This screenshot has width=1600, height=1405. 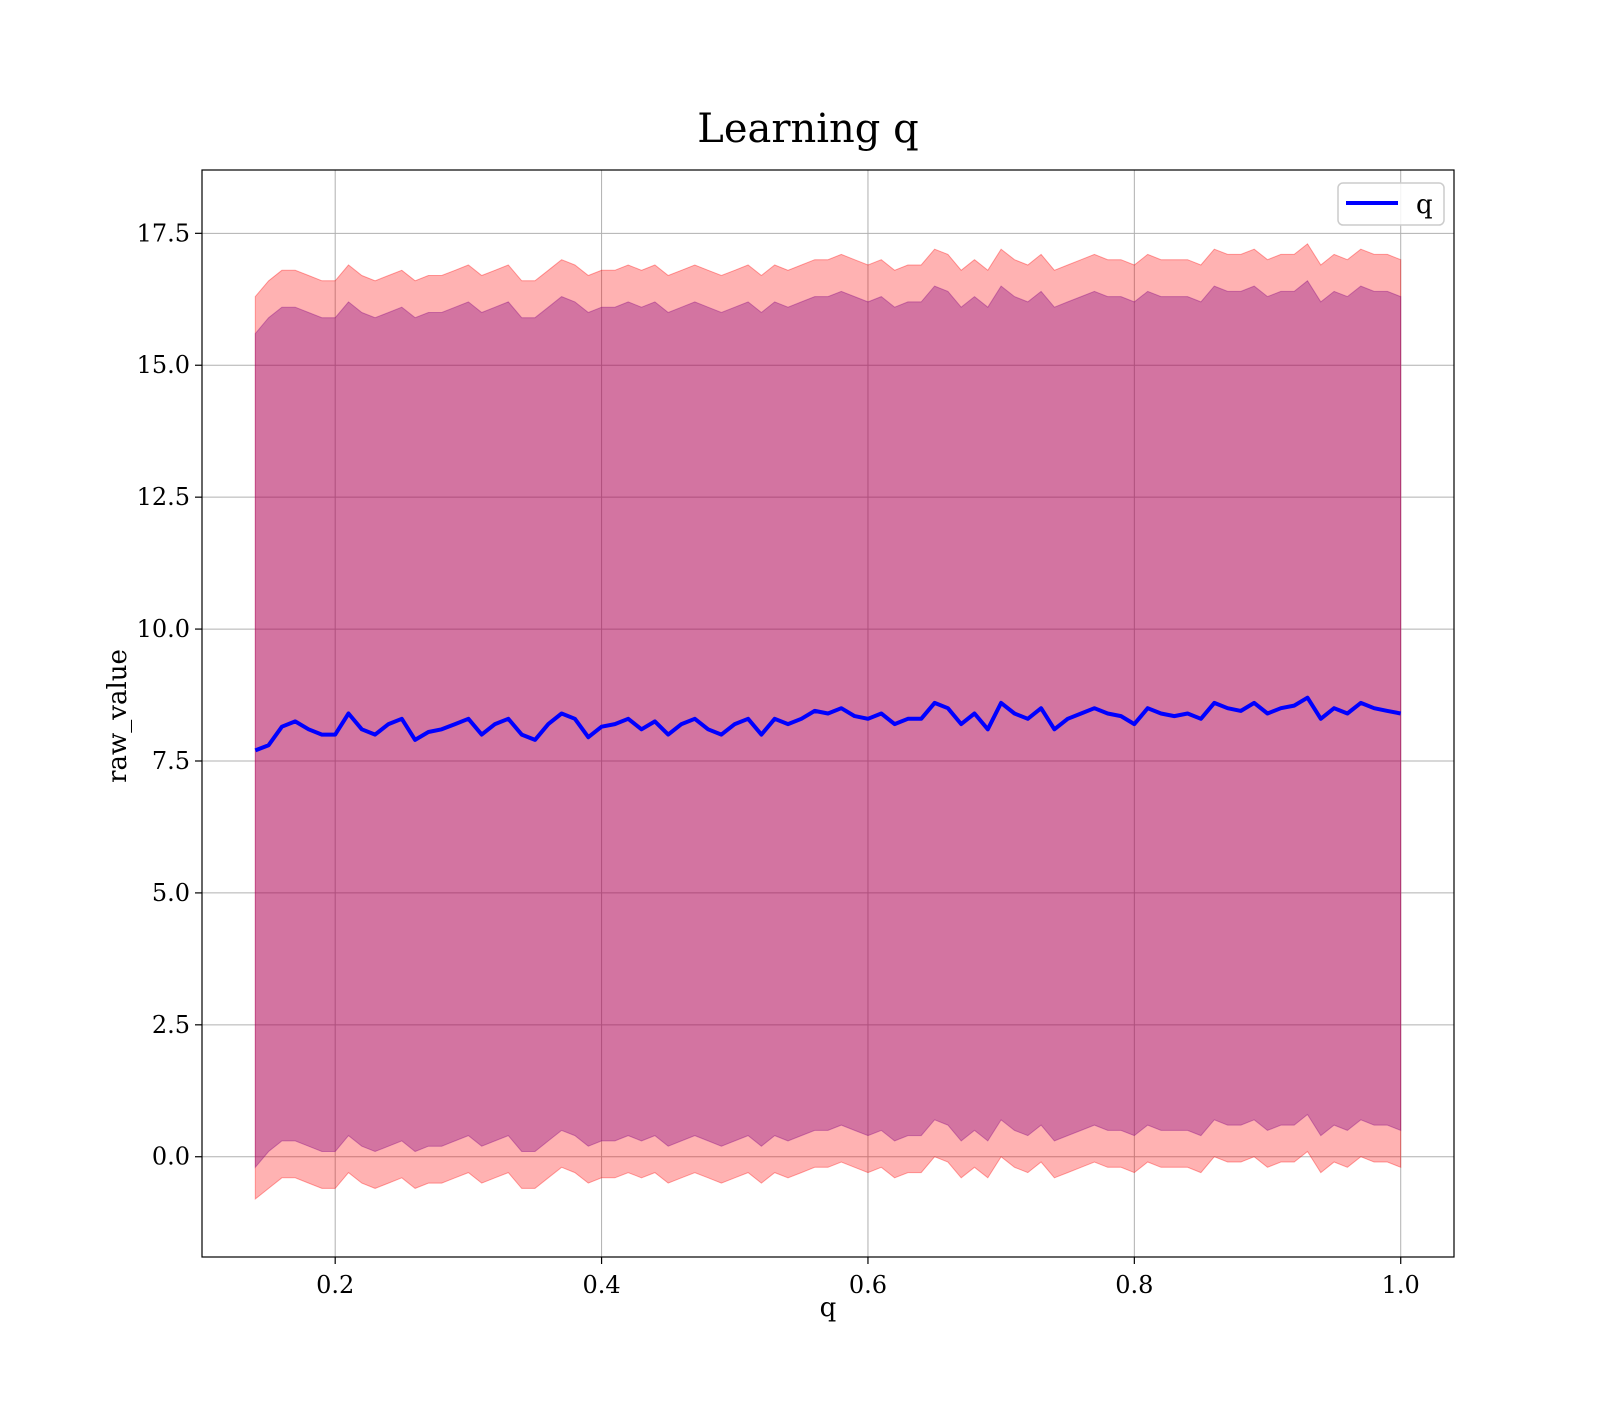 I want to click on x-tick-label-2: 0.6, so click(x=868, y=1285).